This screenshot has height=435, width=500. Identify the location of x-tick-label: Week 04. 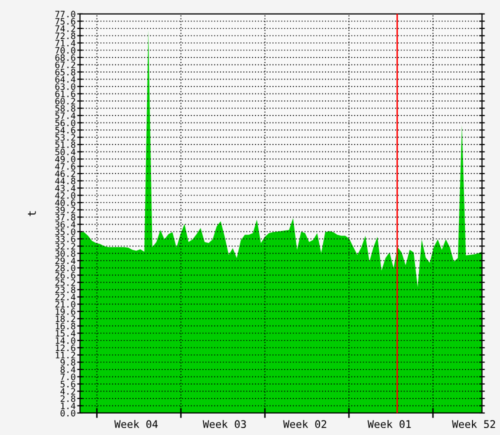
(136, 424).